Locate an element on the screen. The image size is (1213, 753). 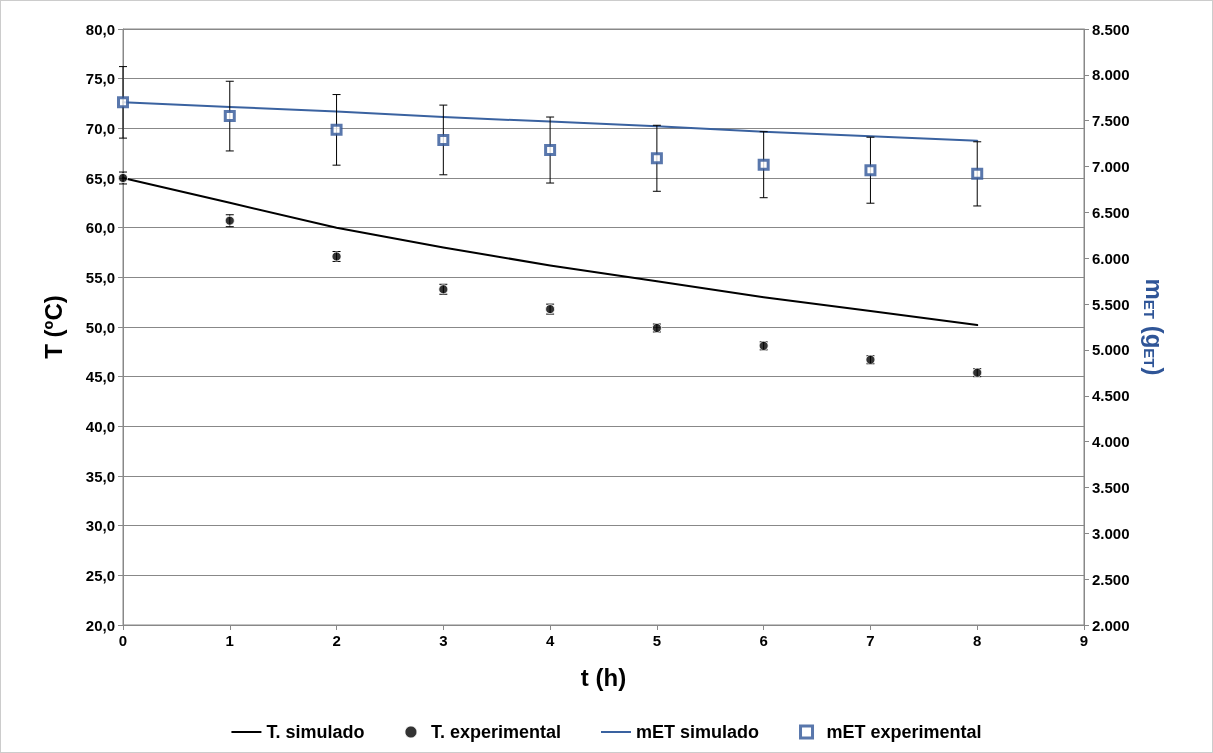
y2-tick-label: 3.000 is located at coordinates (1111, 533).